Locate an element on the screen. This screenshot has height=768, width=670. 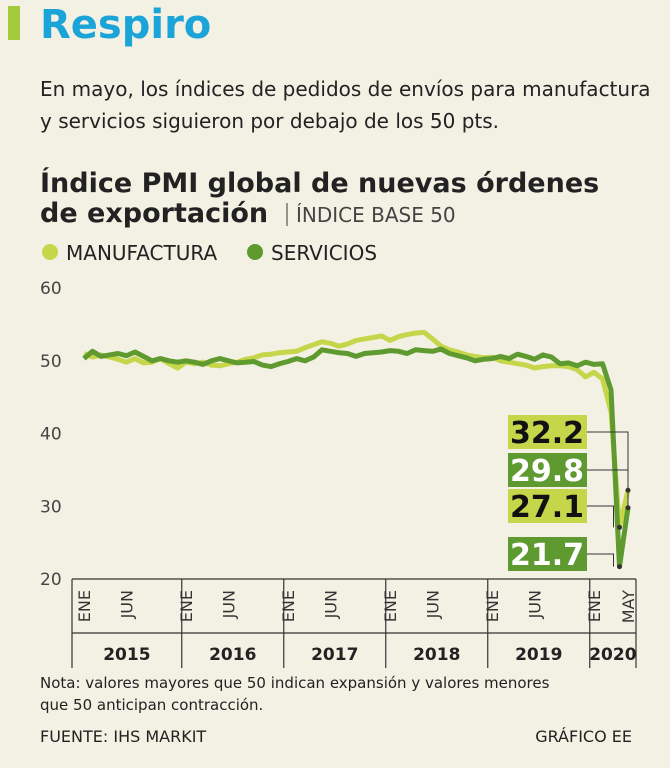
y-tick-label: 20 is located at coordinates (51, 580).